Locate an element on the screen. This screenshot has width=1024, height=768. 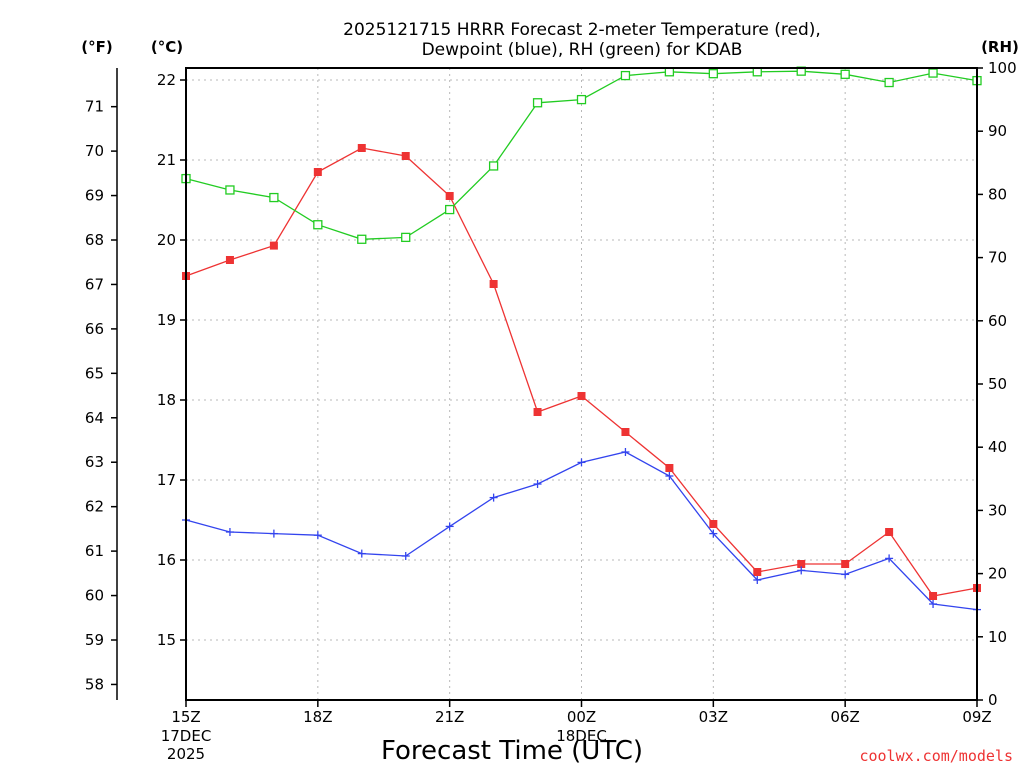
x-tick-date-label: 17DEC is located at coordinates (186, 736).